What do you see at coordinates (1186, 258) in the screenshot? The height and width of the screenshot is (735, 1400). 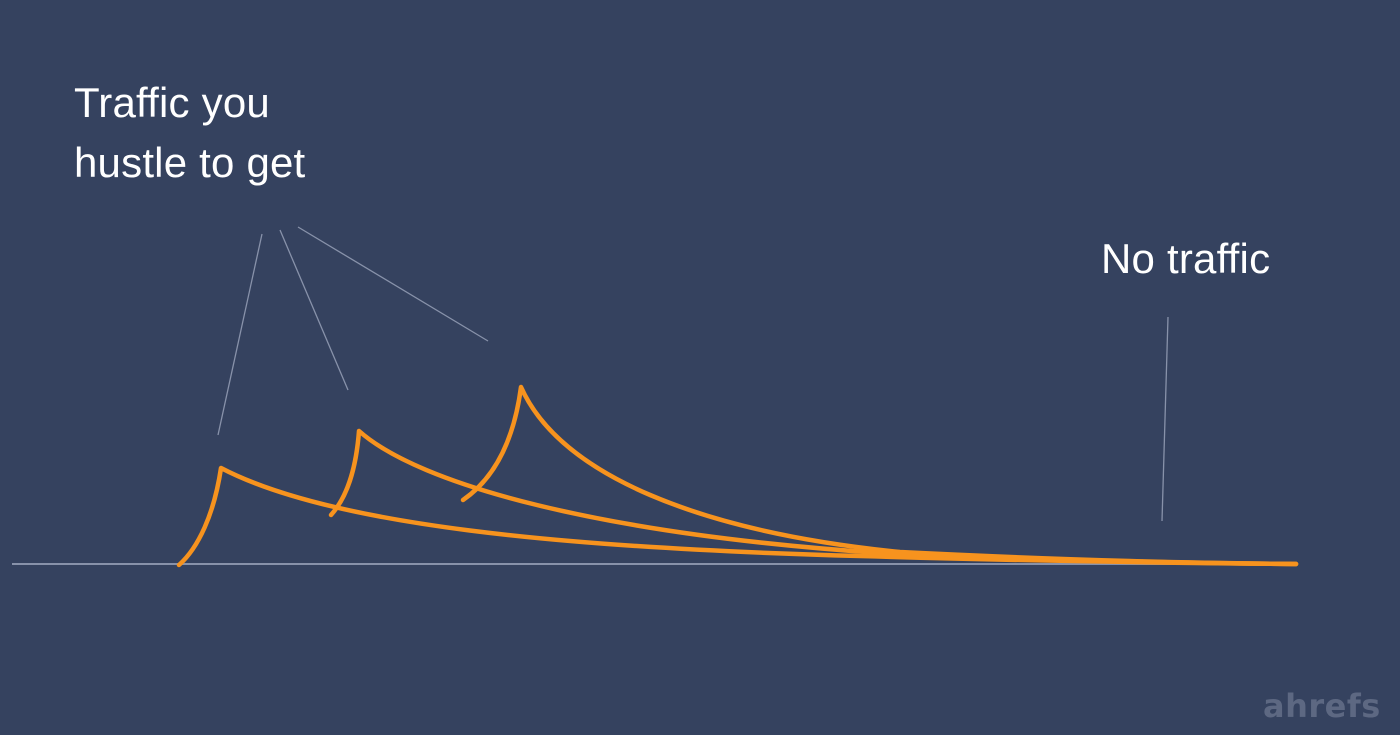 I see `no-traffic-label: No traffic` at bounding box center [1186, 258].